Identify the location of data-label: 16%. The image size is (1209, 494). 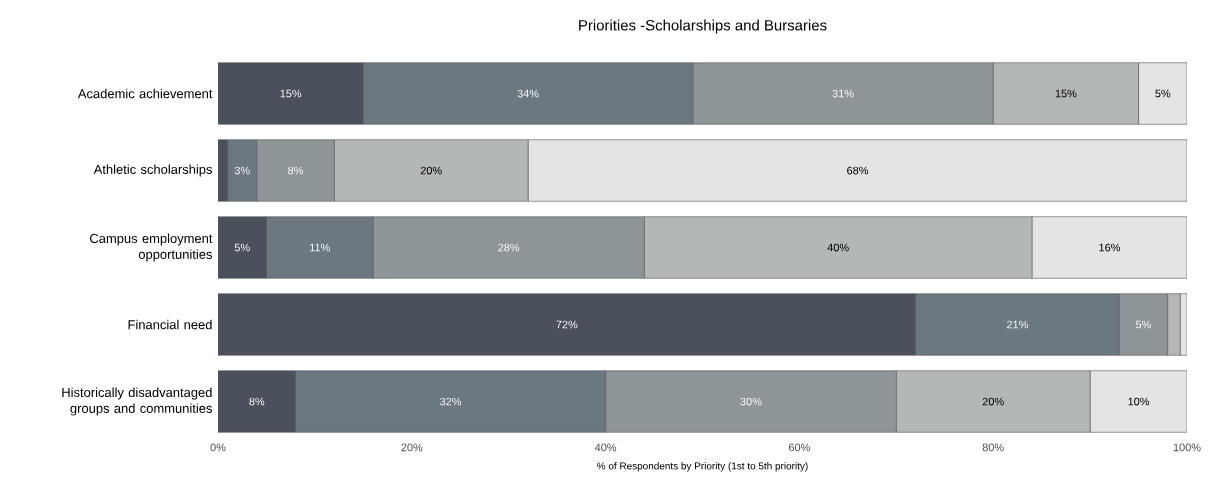
(1110, 247).